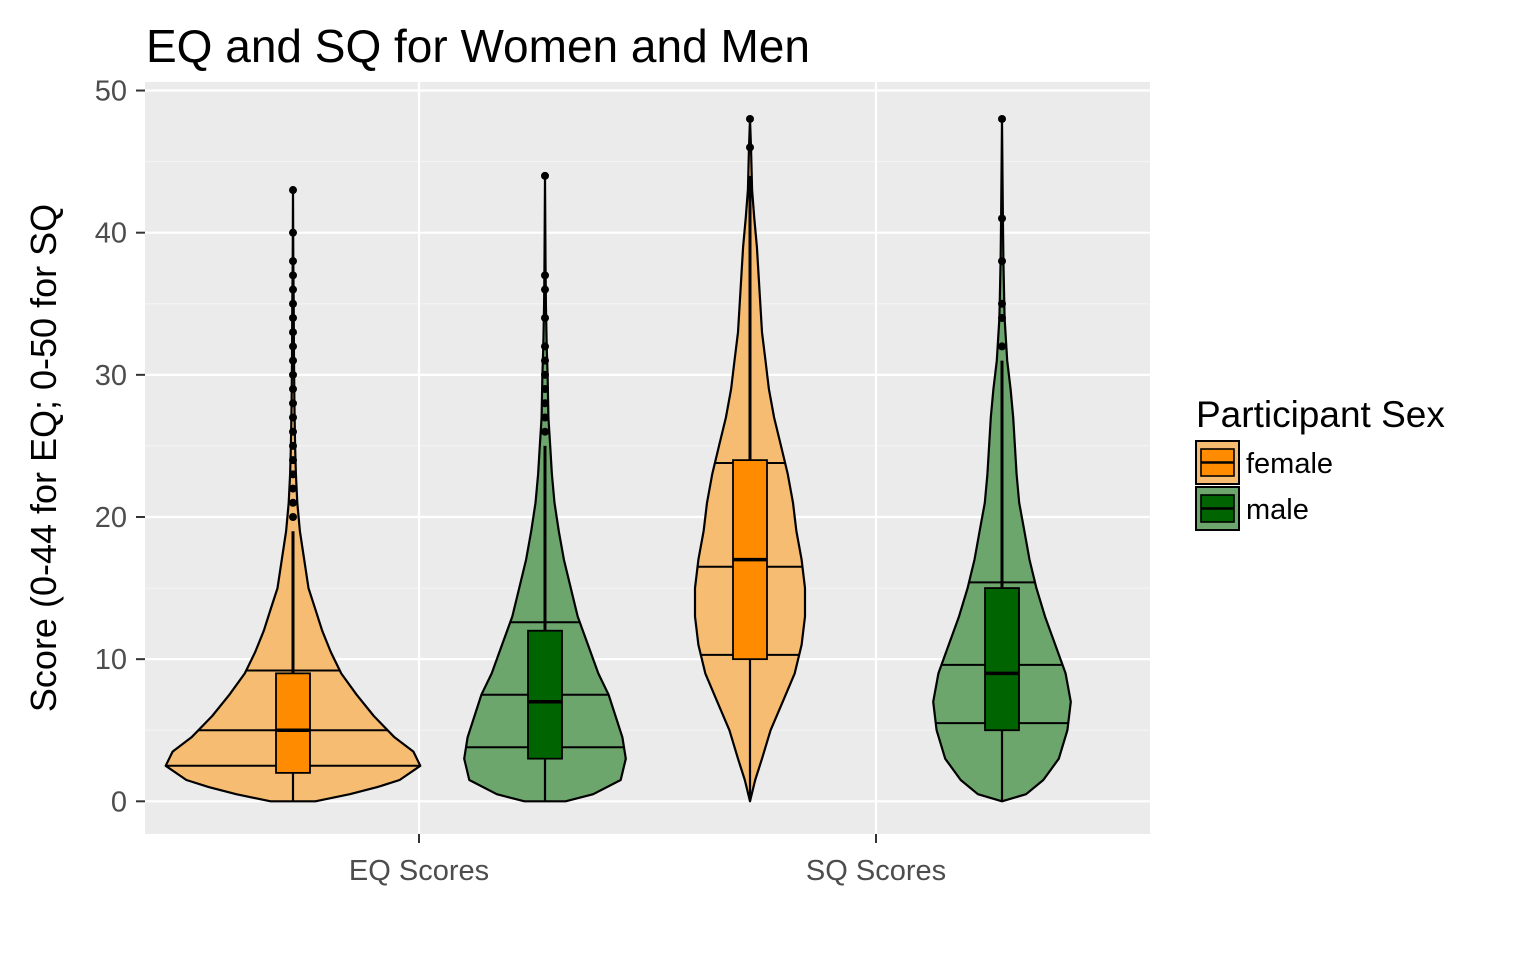  Describe the element at coordinates (111, 518) in the screenshot. I see `y-tick-label: 20` at that location.